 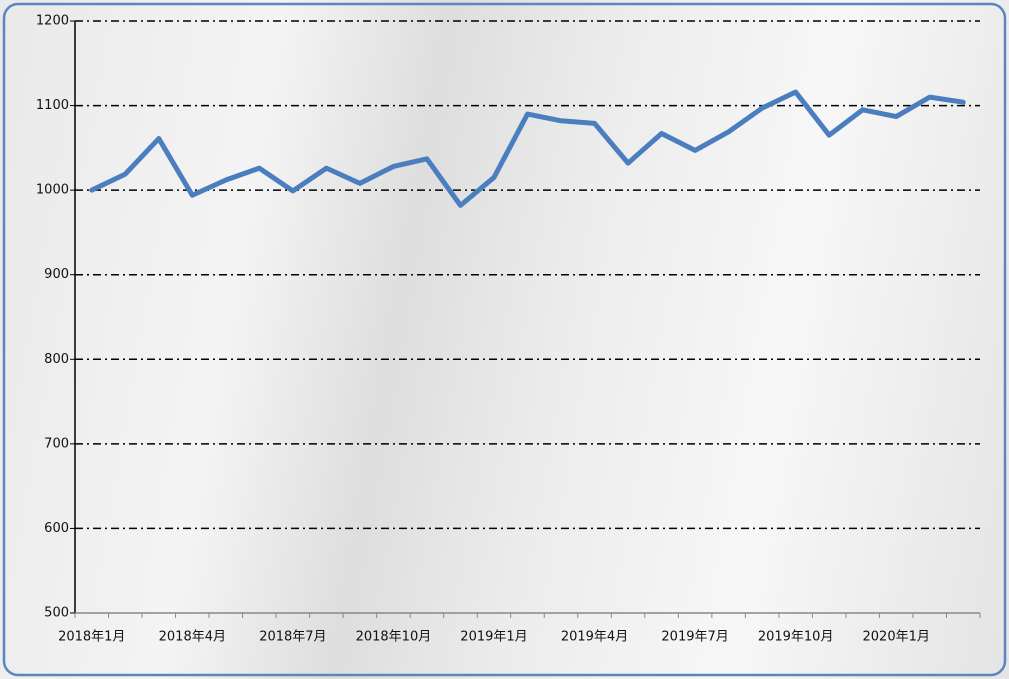 What do you see at coordinates (52, 21) in the screenshot?
I see `y-tick-label: 1200` at bounding box center [52, 21].